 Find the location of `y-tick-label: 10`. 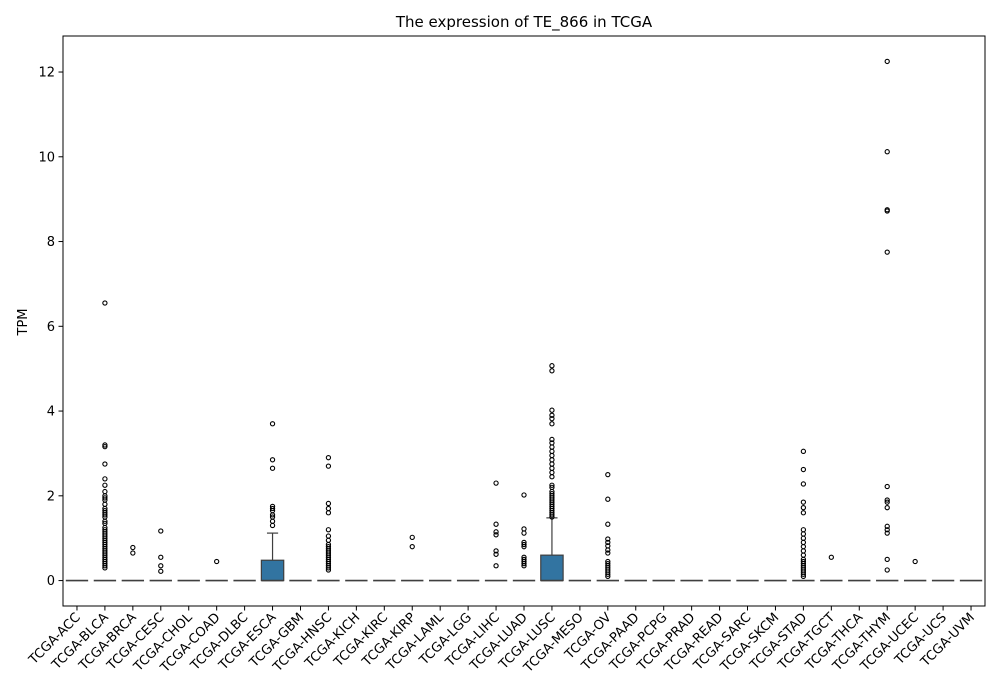

y-tick-label: 10 is located at coordinates (46, 157).